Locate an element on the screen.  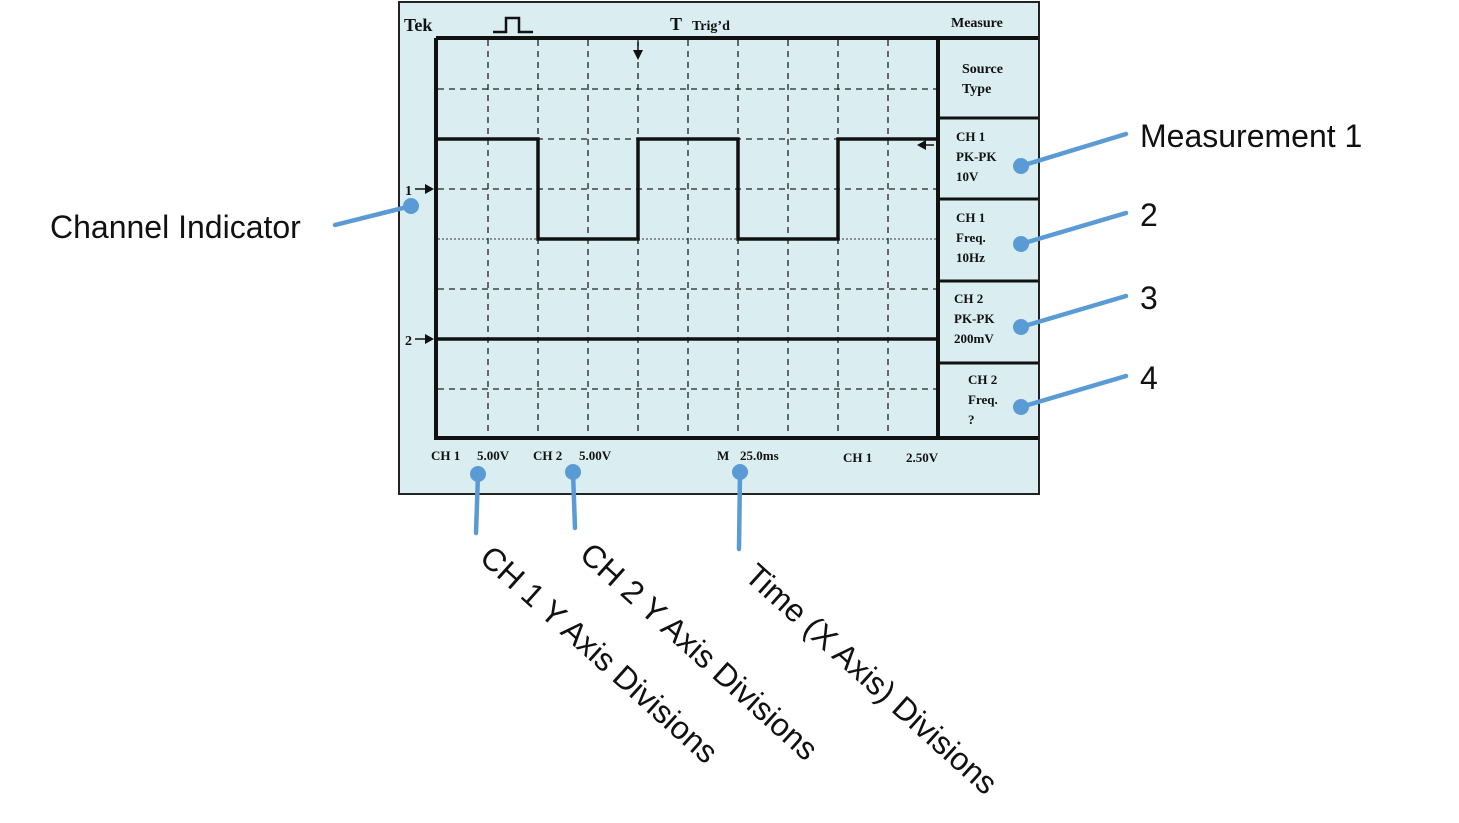
trigger-symbol: T is located at coordinates (676, 24).